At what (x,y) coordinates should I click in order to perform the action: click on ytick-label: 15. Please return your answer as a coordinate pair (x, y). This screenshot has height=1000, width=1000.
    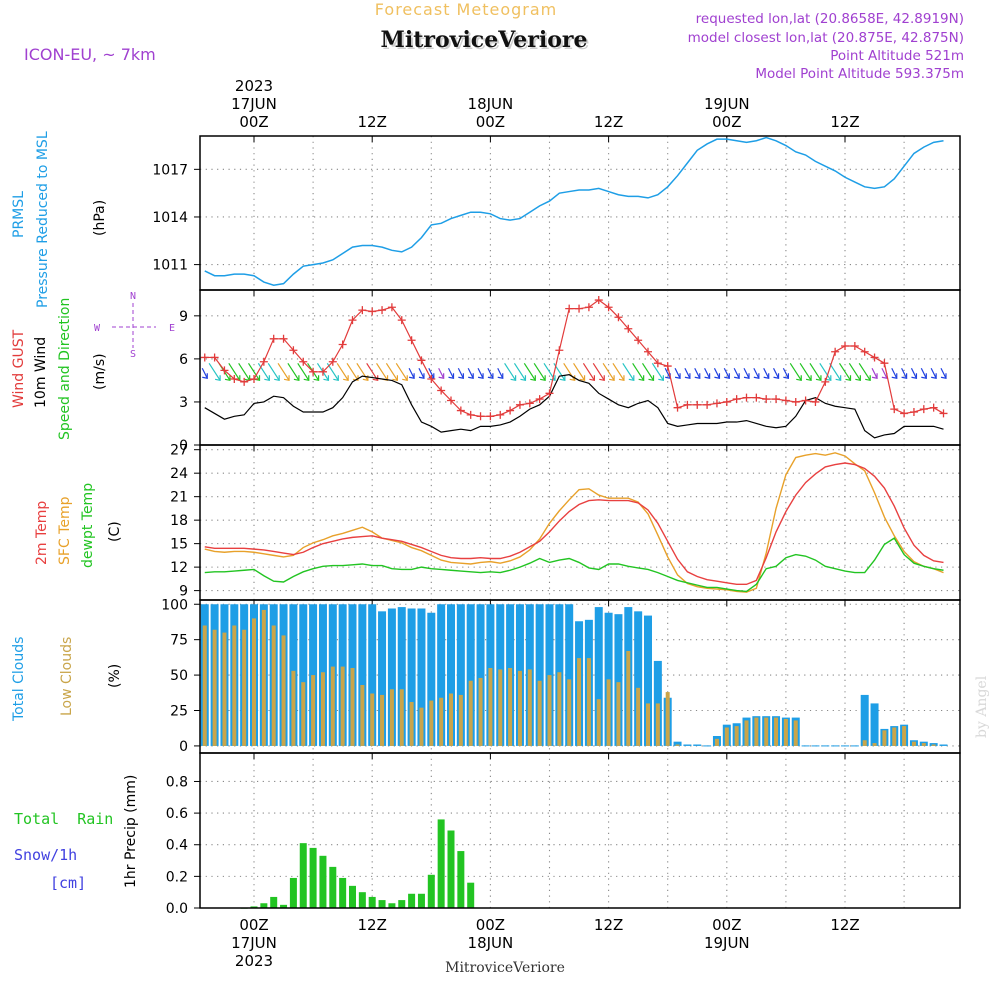
    Looking at the image, I should click on (179, 545).